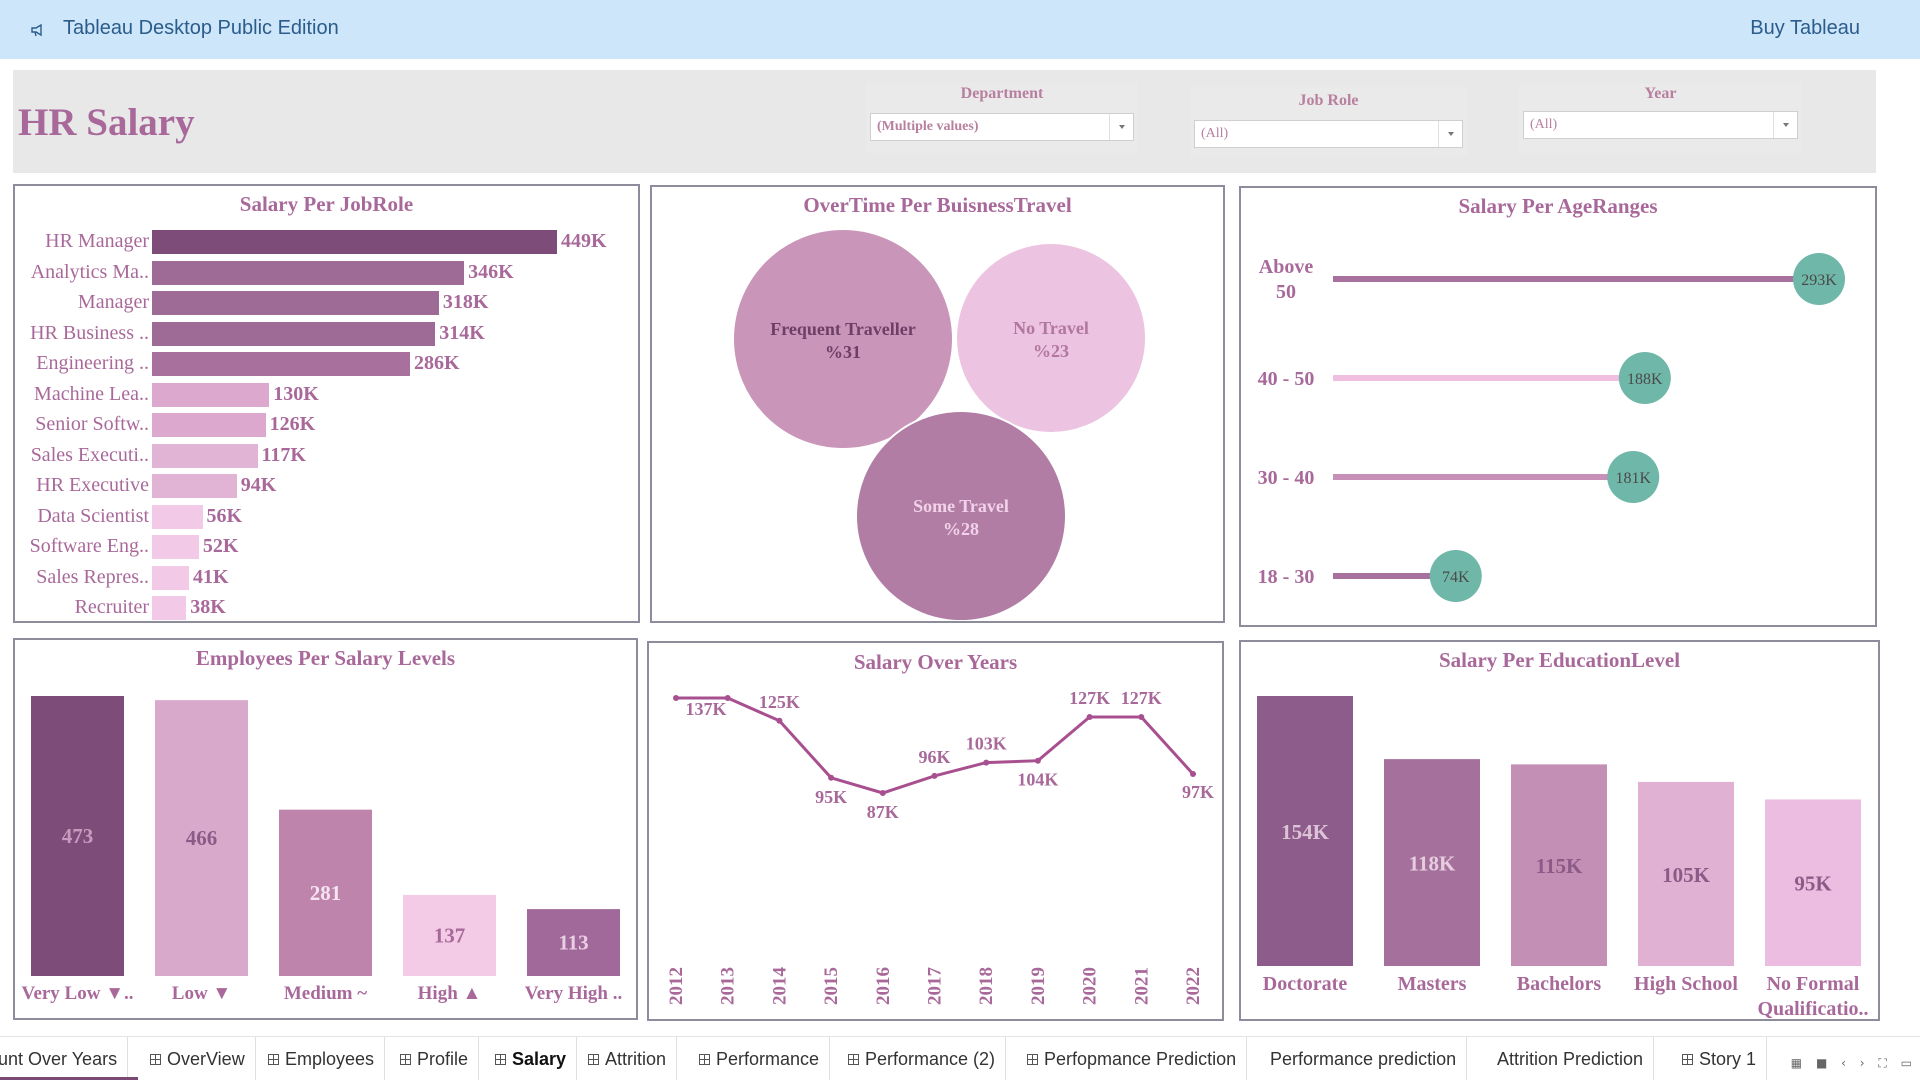 This screenshot has height=1080, width=1920. Describe the element at coordinates (628, 1058) in the screenshot. I see `tab-attrition: Attrition` at that location.